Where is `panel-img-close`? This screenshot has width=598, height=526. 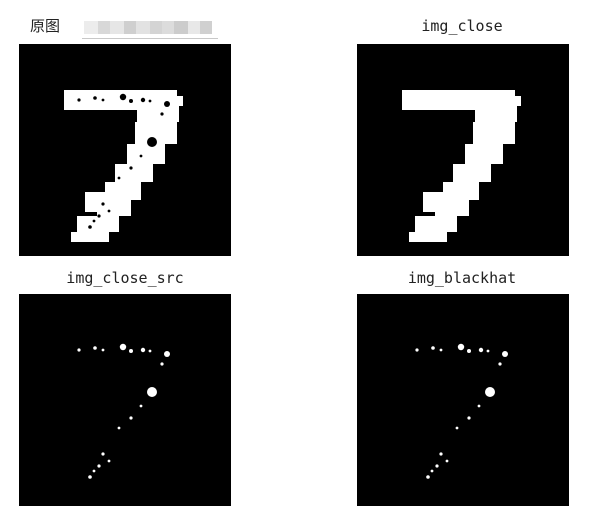 panel-img-close is located at coordinates (463, 150).